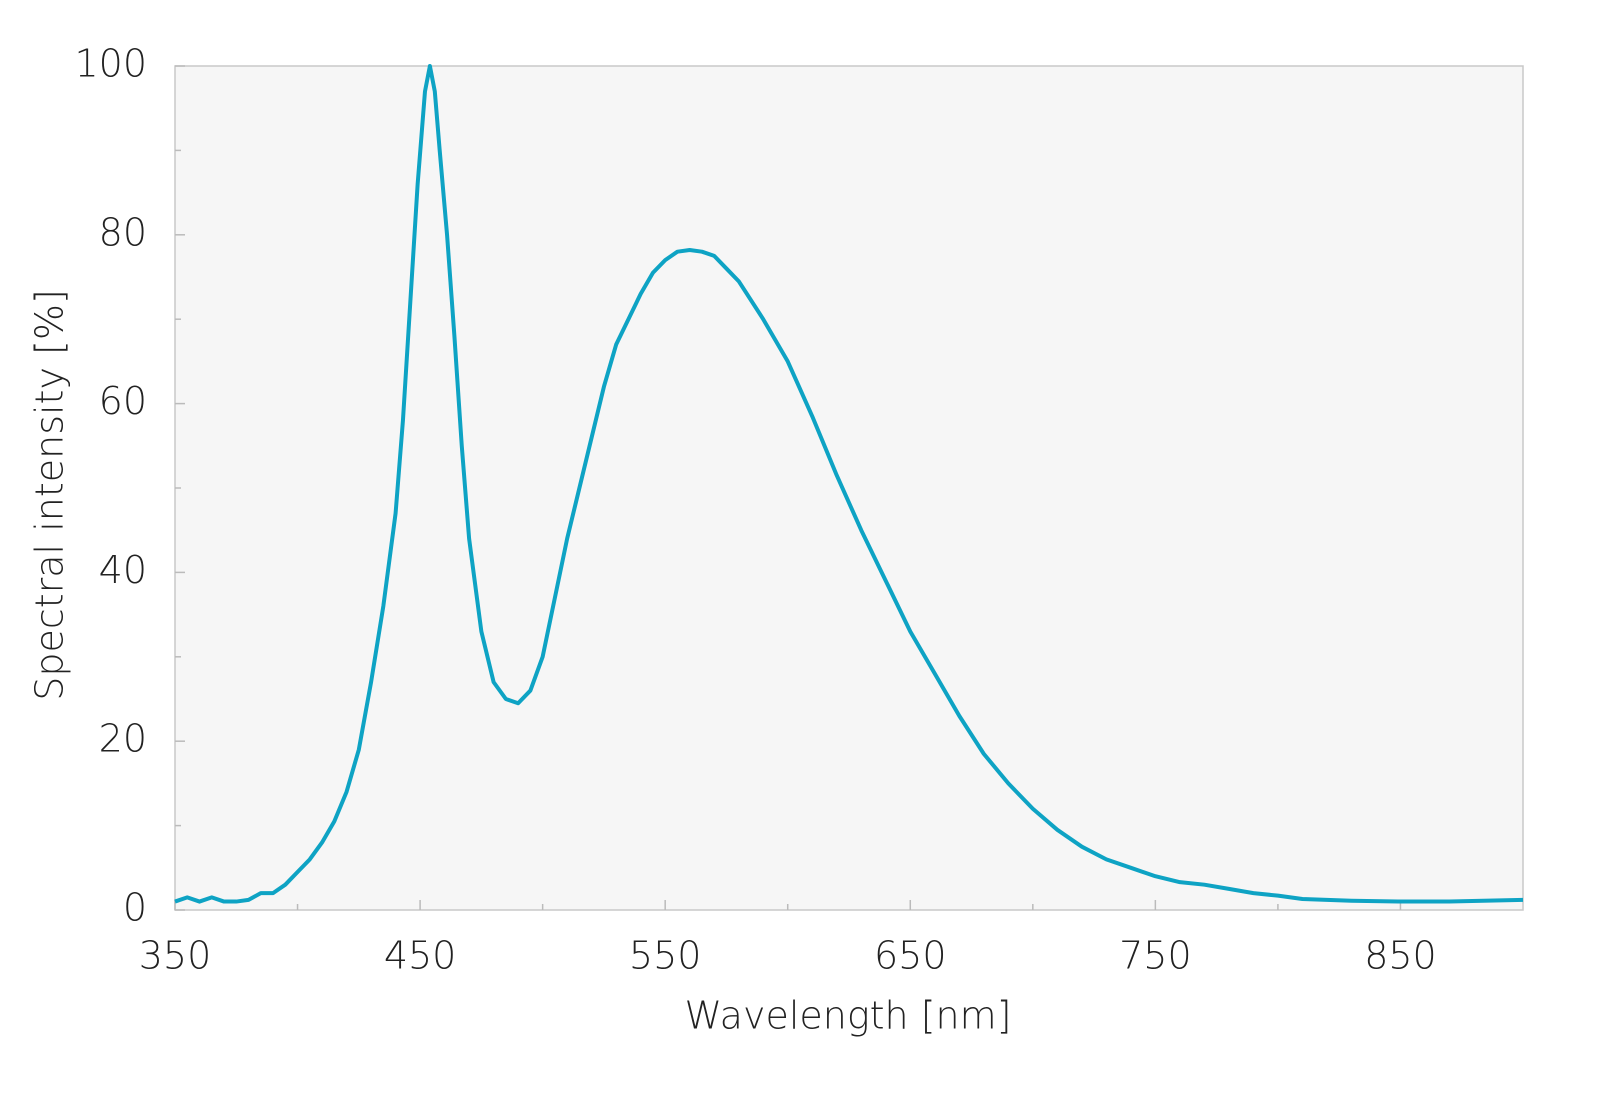 This screenshot has width=1600, height=1100. I want to click on y-tick-label: 40, so click(123, 570).